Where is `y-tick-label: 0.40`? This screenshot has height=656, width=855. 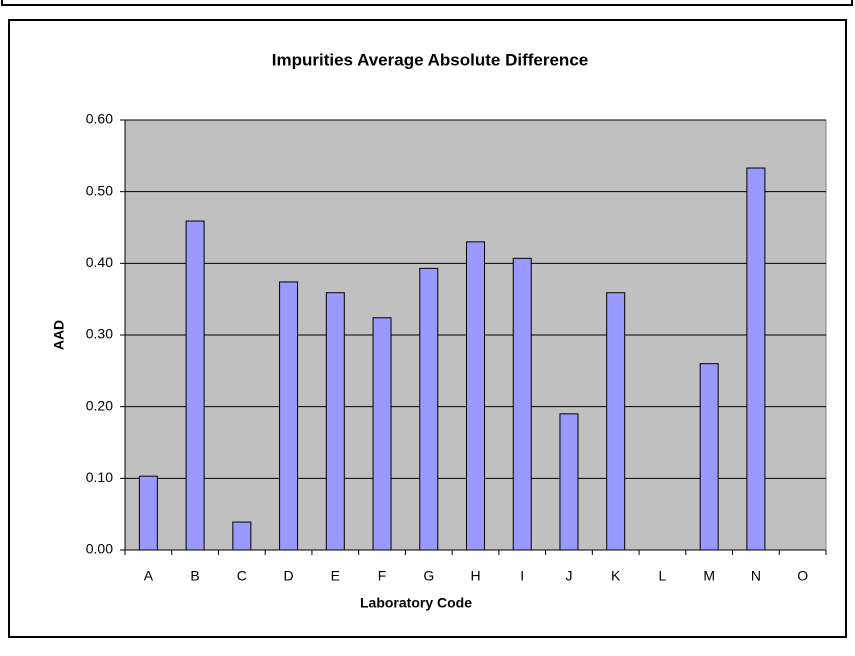
y-tick-label: 0.40 is located at coordinates (99, 262).